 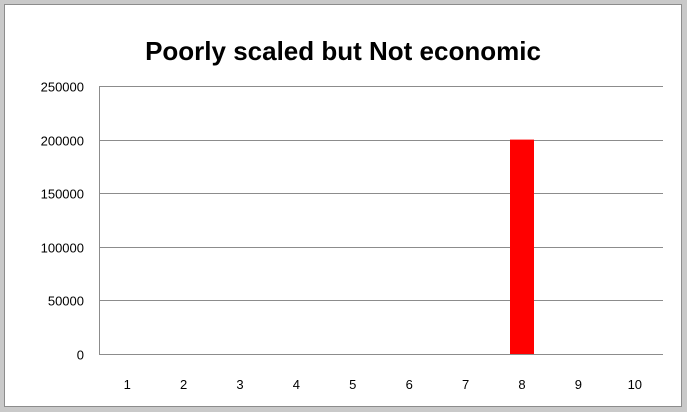 What do you see at coordinates (62, 141) in the screenshot?
I see `y-tick-label: 200000` at bounding box center [62, 141].